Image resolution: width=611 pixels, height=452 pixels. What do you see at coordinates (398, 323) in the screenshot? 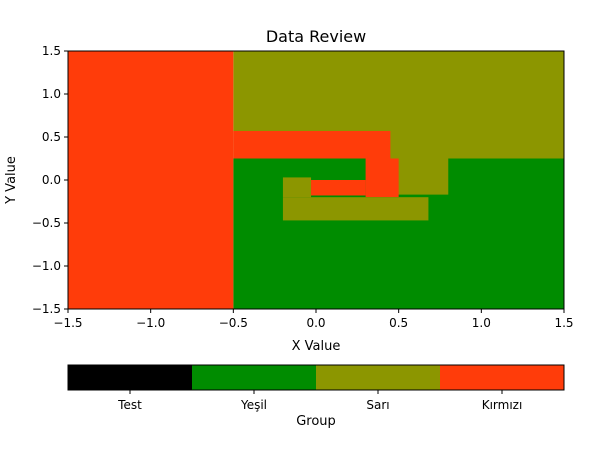
I see `x-tick-label: 0.5` at bounding box center [398, 323].